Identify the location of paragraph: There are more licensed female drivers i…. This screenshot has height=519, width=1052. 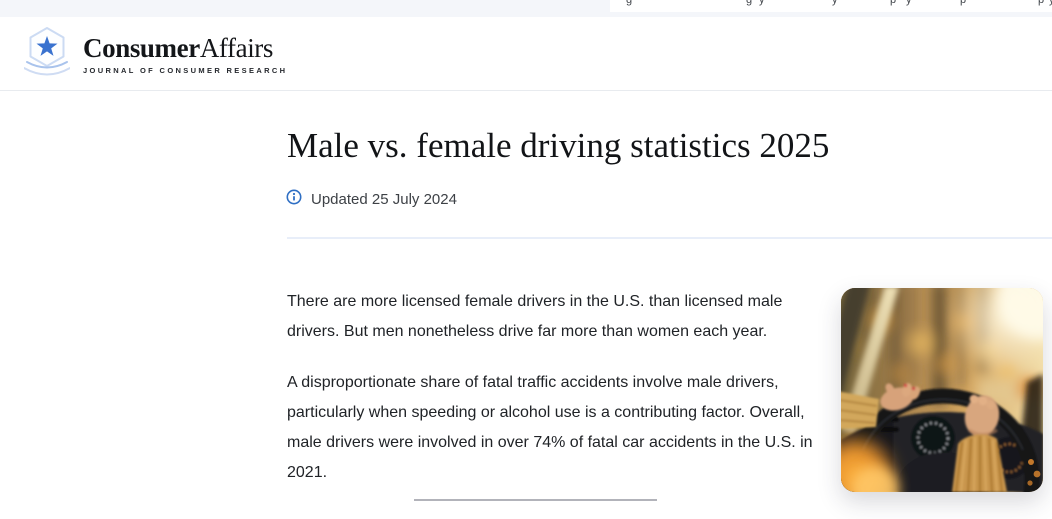
(535, 316).